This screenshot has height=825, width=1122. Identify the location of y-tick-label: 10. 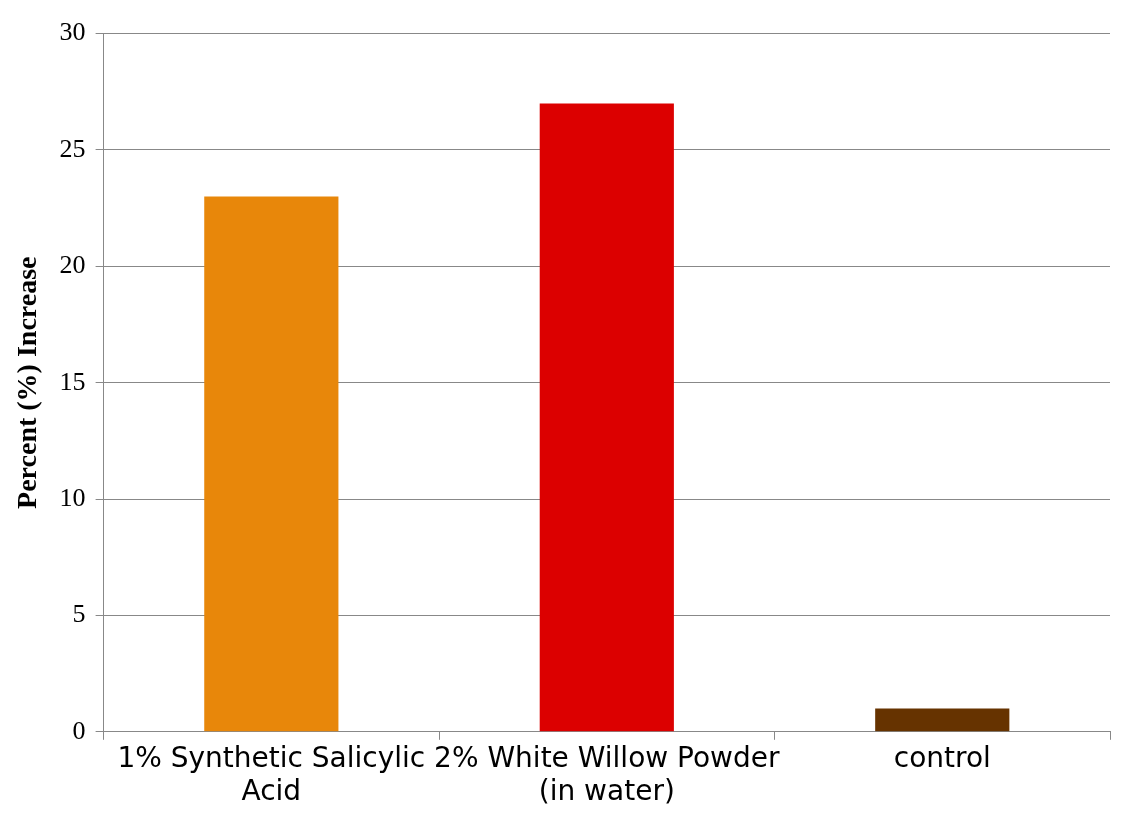
(72, 497).